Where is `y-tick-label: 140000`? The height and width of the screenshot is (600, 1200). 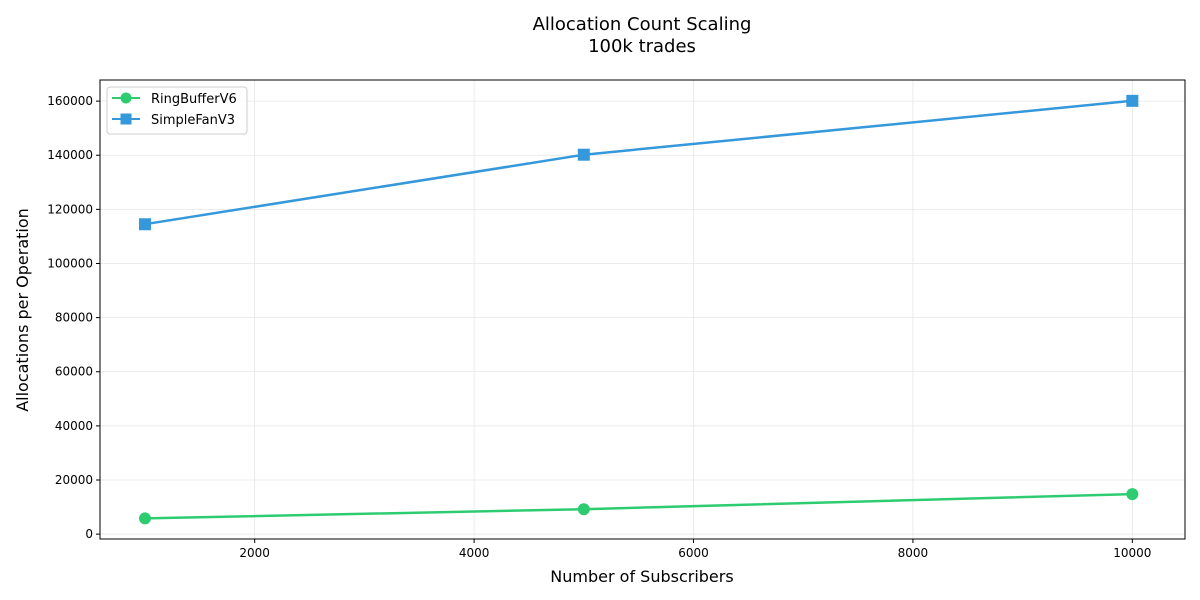 y-tick-label: 140000 is located at coordinates (70, 155).